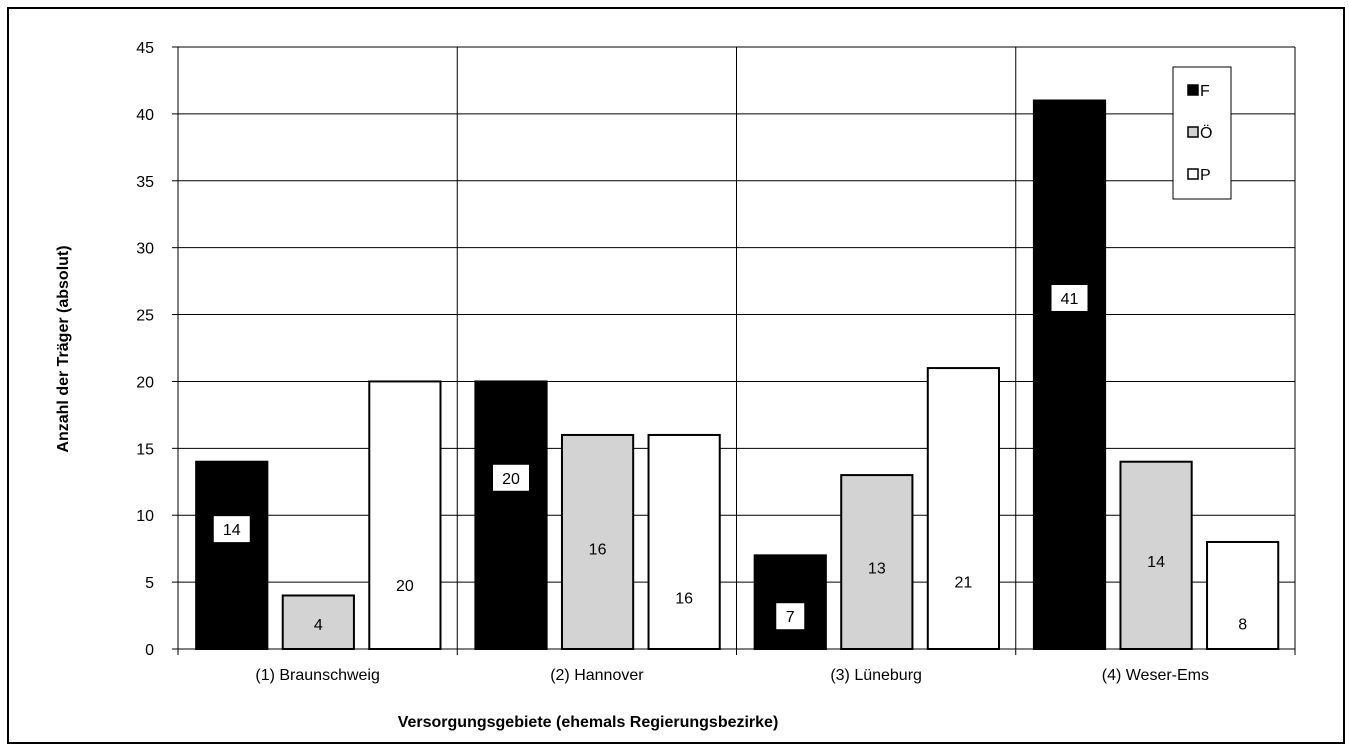 This screenshot has height=746, width=1349. I want to click on data-label: 8, so click(1242, 624).